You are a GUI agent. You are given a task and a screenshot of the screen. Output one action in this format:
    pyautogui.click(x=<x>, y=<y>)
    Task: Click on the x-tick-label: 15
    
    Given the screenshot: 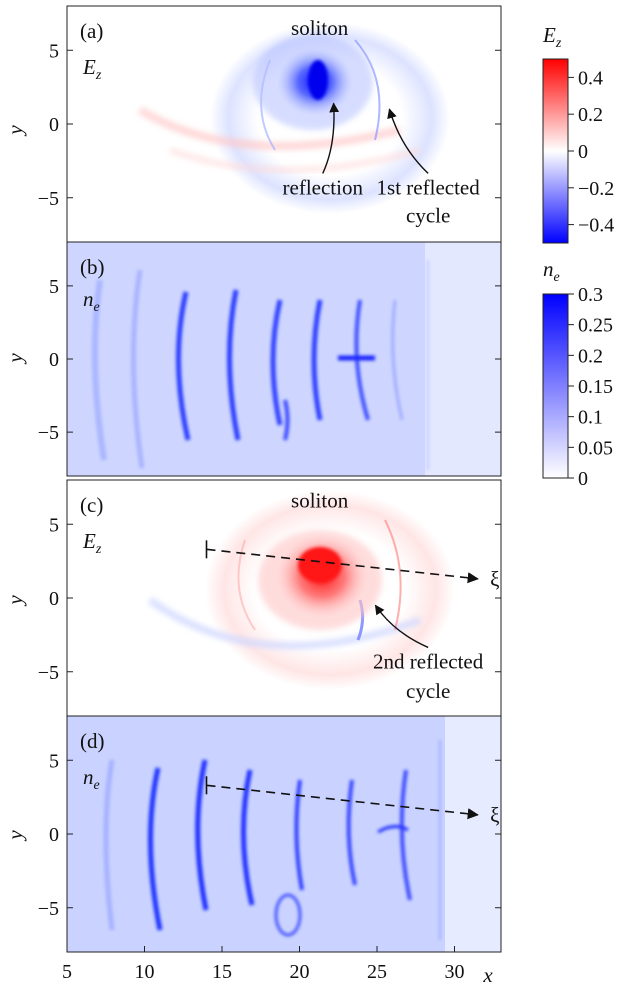 What is the action you would take?
    pyautogui.click(x=222, y=972)
    